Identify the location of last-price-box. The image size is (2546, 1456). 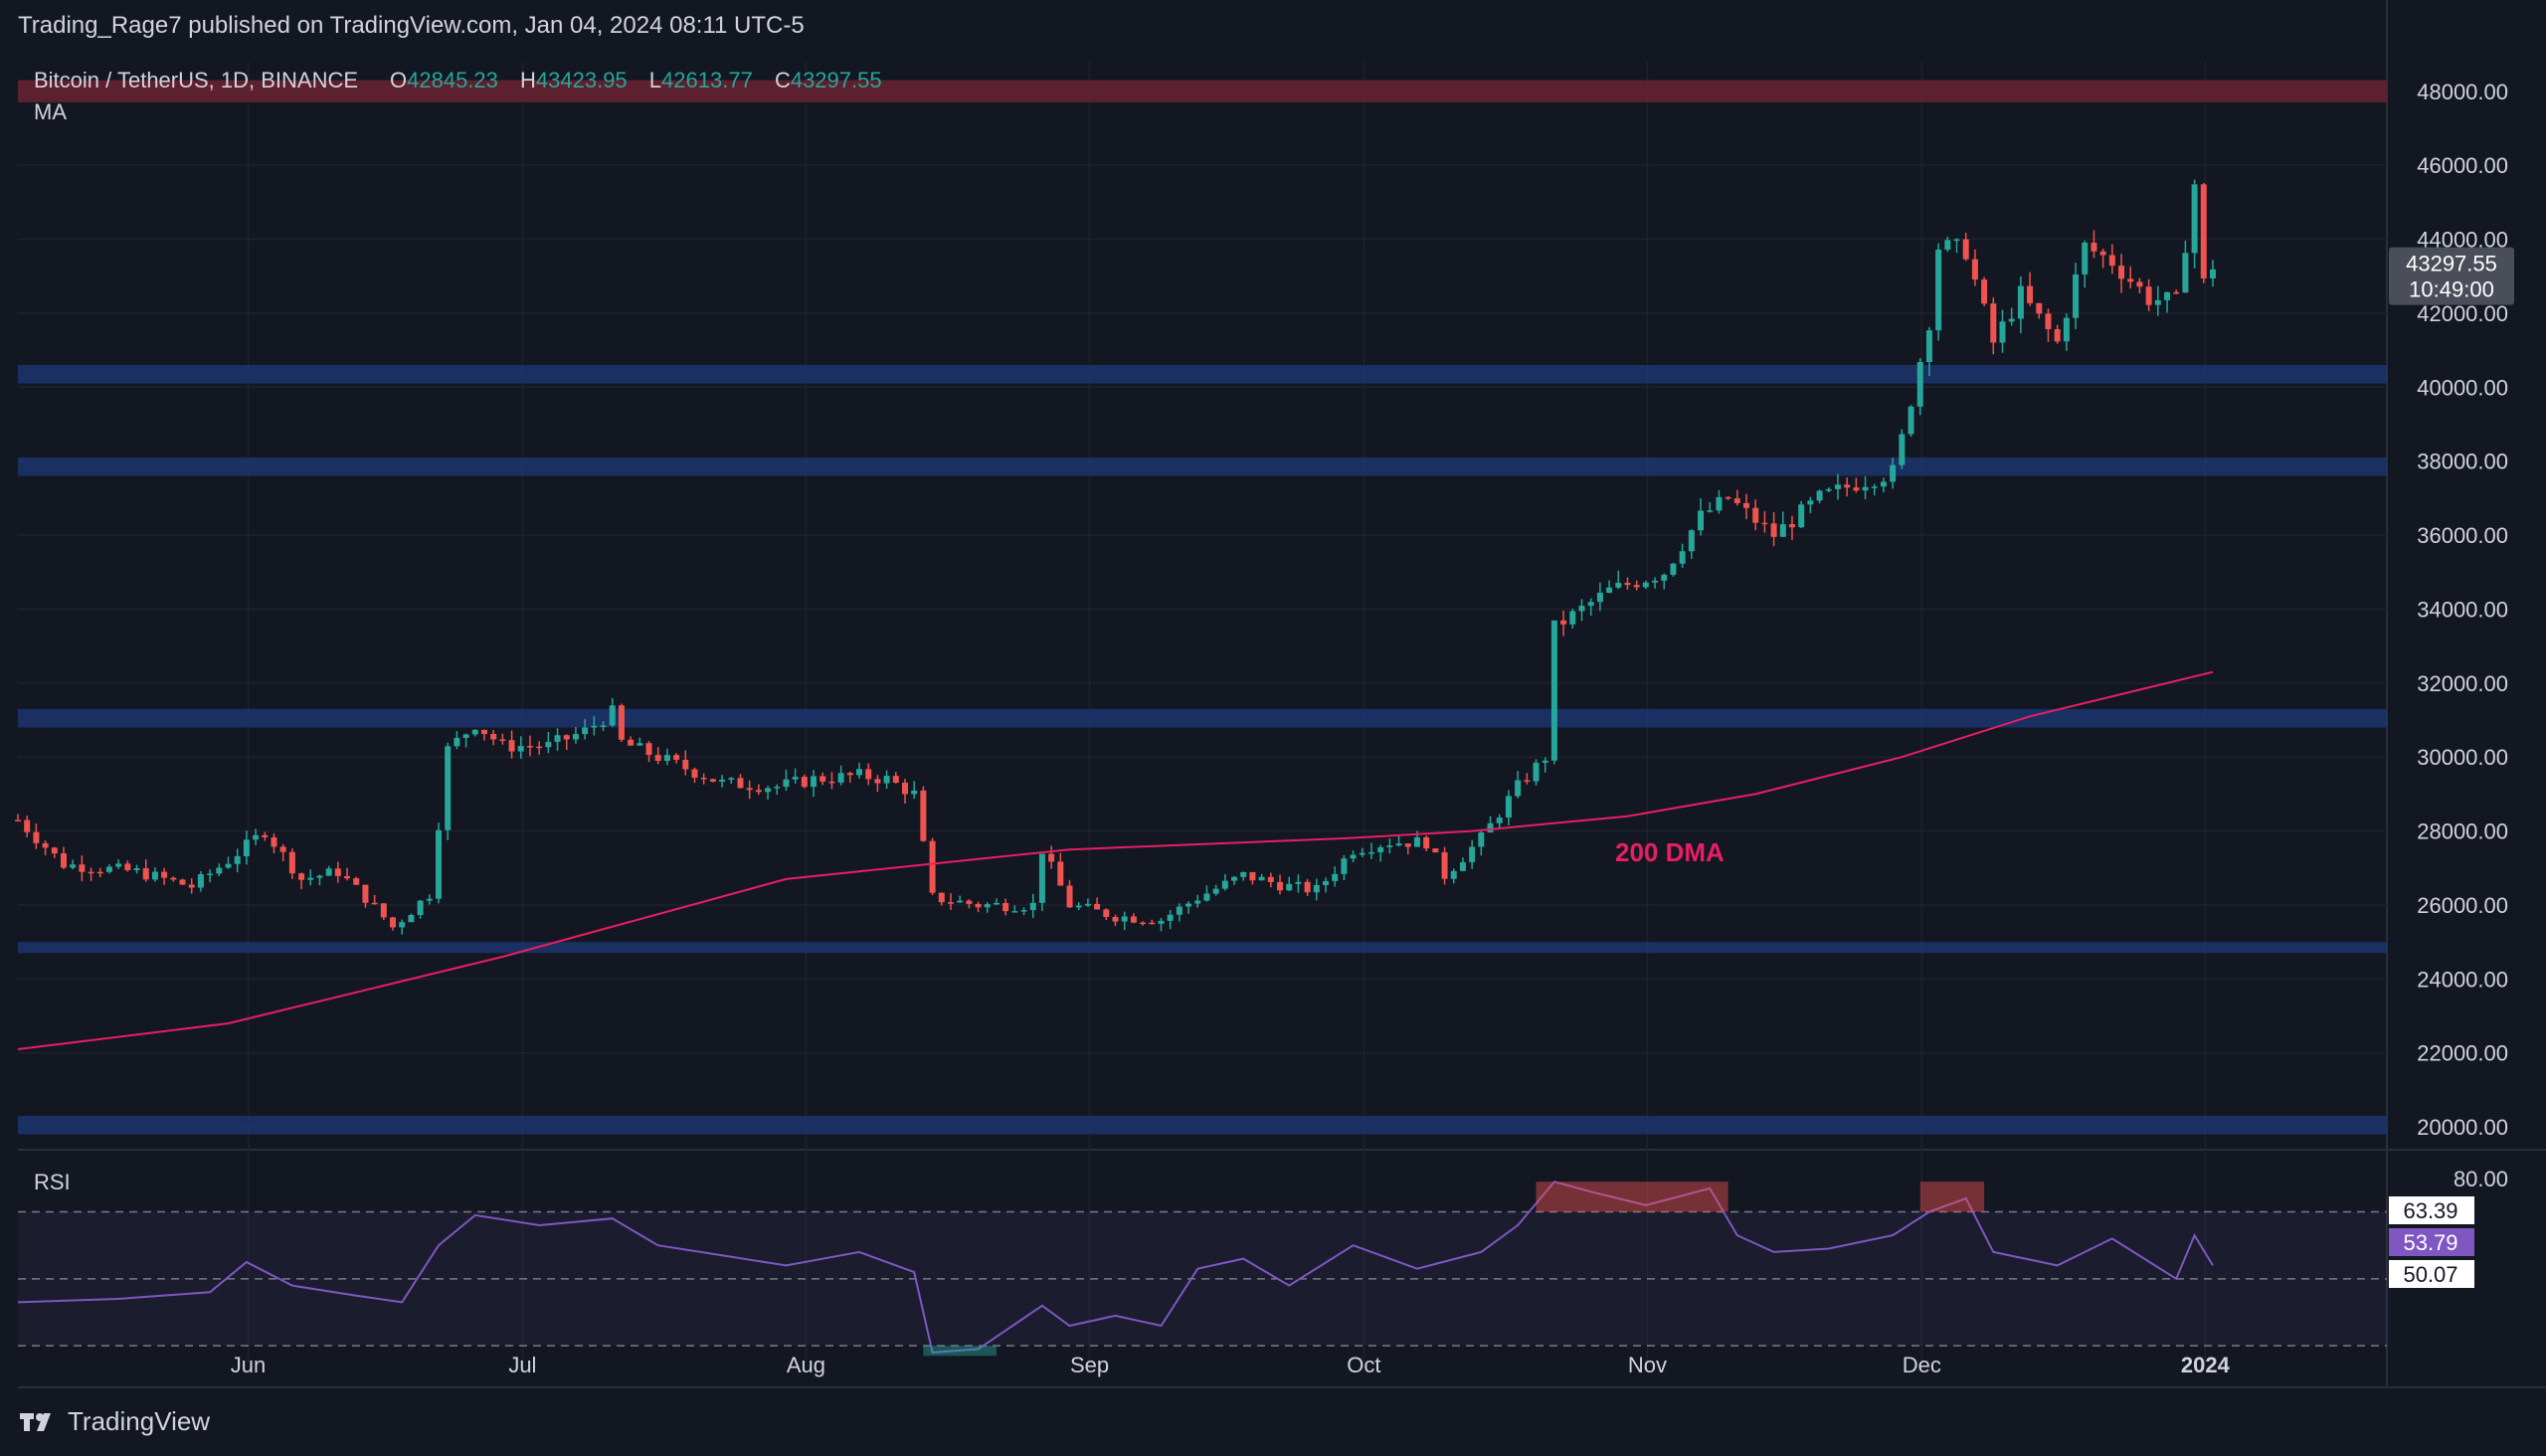
(2451, 276).